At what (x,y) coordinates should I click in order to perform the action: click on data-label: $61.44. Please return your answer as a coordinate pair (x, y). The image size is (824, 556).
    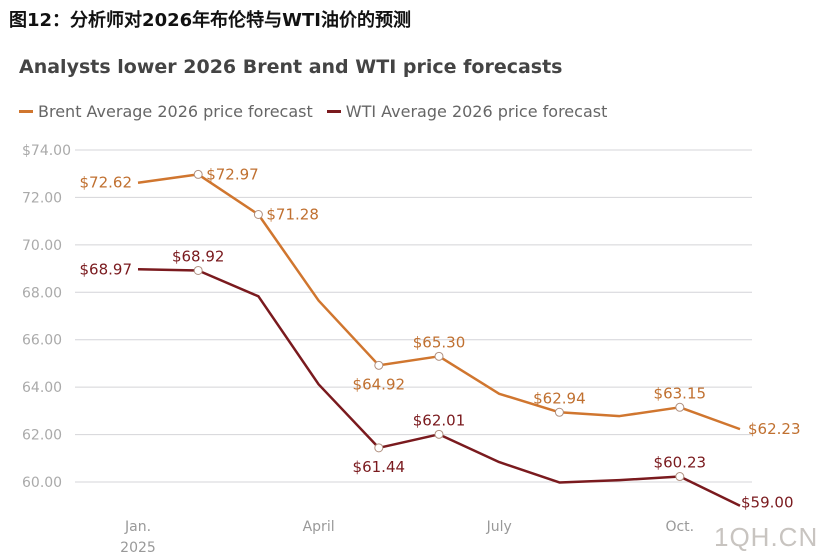
    Looking at the image, I should click on (379, 467).